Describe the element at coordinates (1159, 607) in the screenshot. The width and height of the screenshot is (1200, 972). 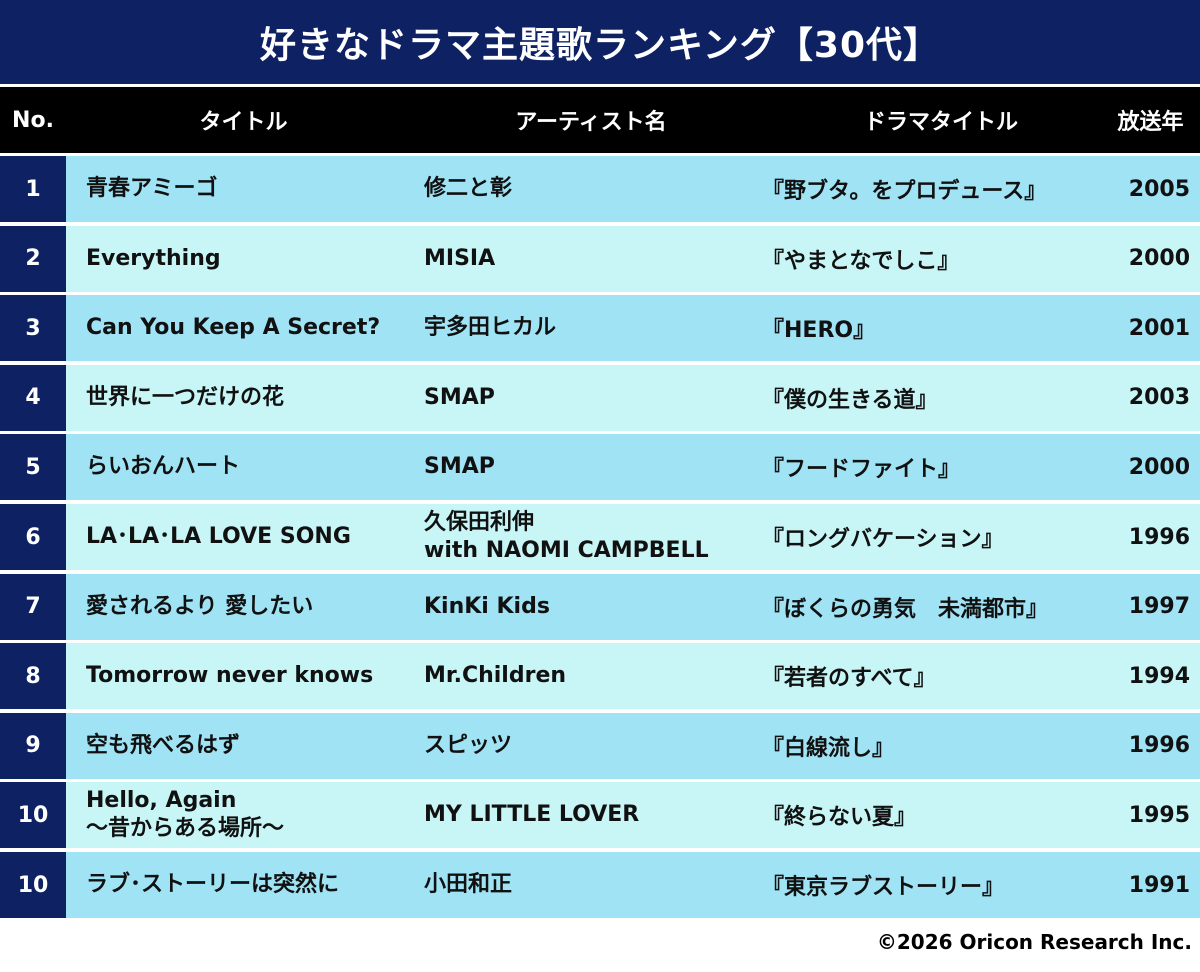
I see `broadcast-year: 1997` at that location.